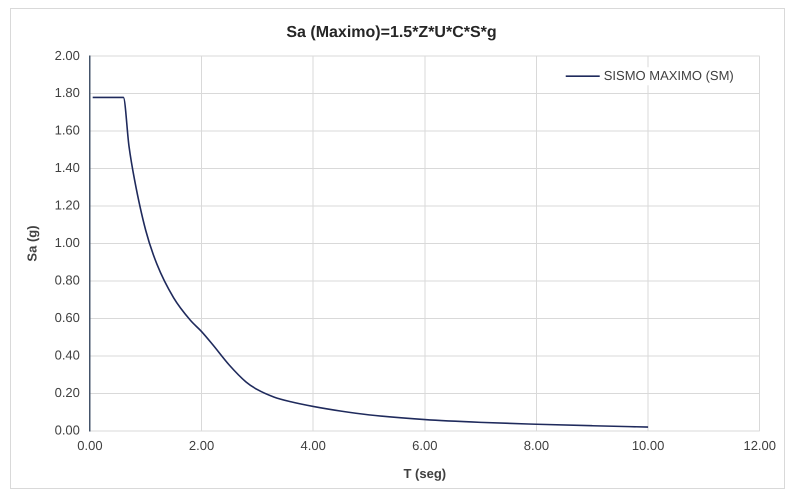 The image size is (787, 489). Describe the element at coordinates (759, 446) in the screenshot. I see `x-tick-label: 12.00` at that location.